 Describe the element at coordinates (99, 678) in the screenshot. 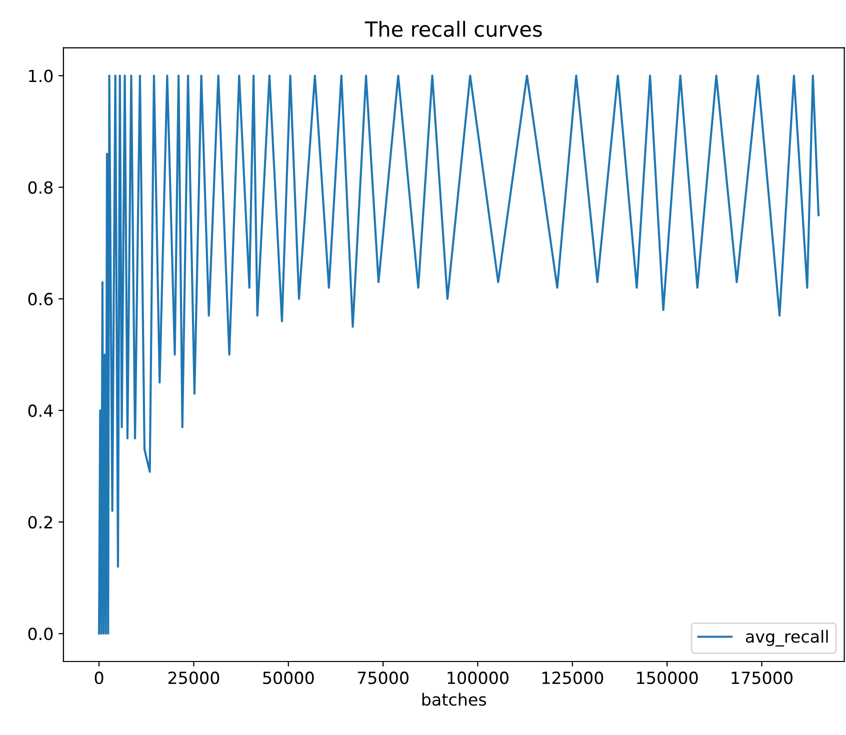

I see `x-tick-label: 0` at that location.